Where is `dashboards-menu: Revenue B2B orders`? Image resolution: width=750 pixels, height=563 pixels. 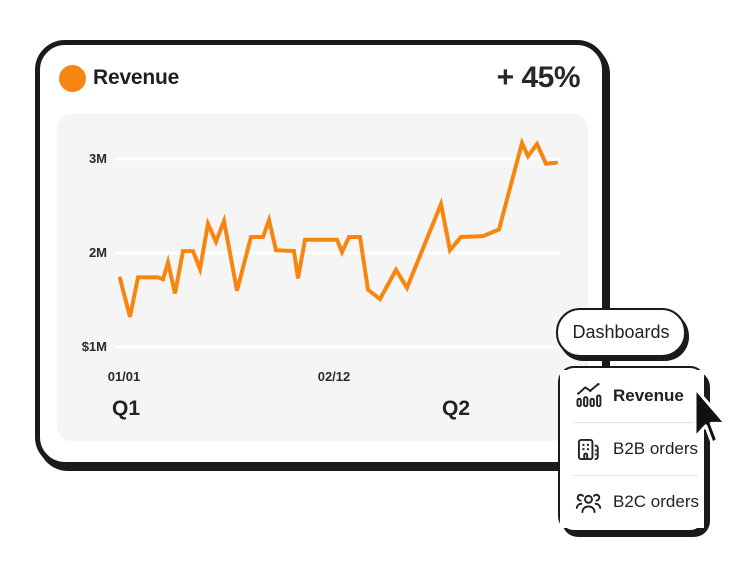 dashboards-menu: Revenue B2B orders is located at coordinates (632, 449).